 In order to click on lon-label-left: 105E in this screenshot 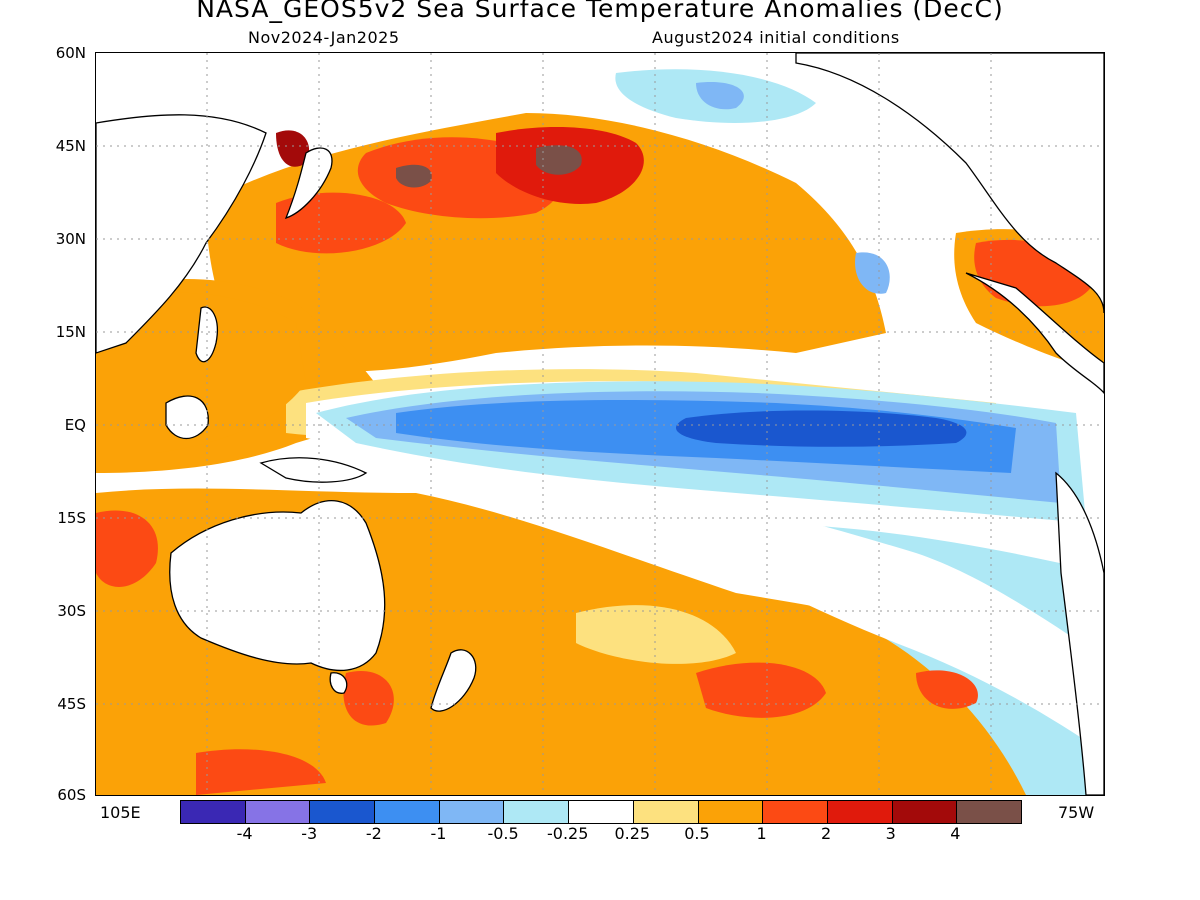, I will do `click(120, 812)`.